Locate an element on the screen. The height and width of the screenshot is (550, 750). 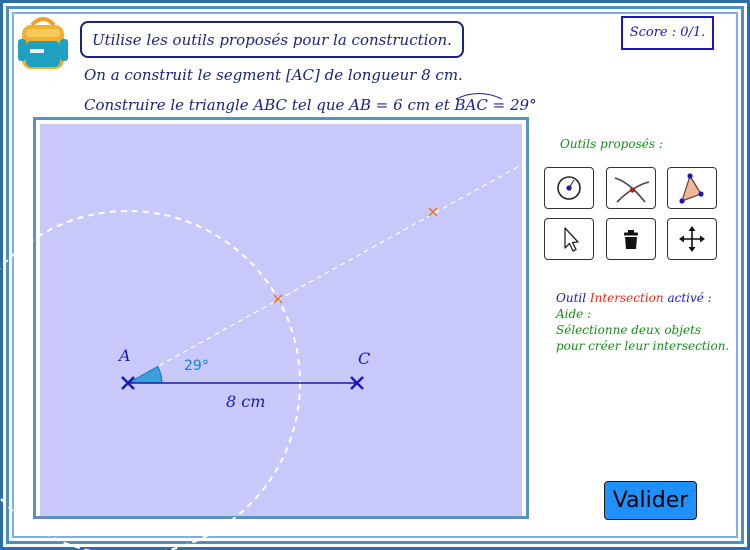
angle-name: BAC is located at coordinates (471, 105).